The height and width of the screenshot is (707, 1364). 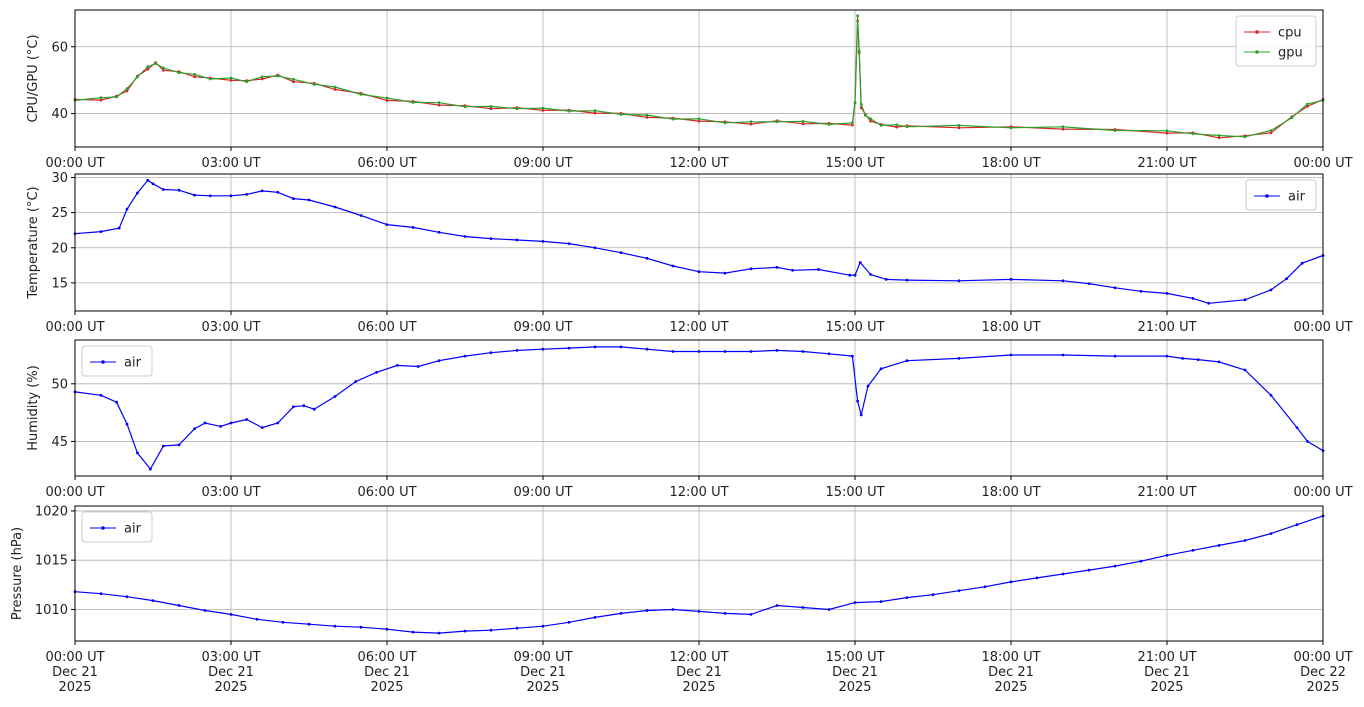 I want to click on y-tick-label: 50, so click(x=59, y=384).